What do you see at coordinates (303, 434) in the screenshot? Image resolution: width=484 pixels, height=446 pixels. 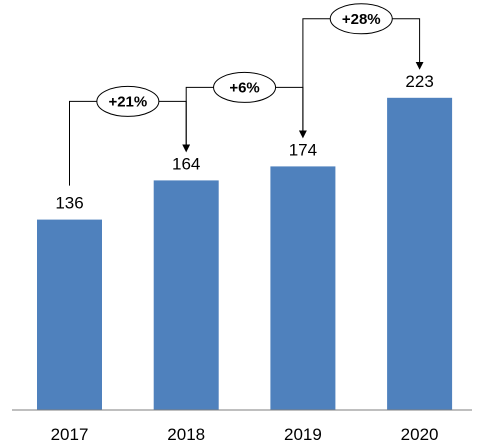 I see `category-label-2019: 2019` at bounding box center [303, 434].